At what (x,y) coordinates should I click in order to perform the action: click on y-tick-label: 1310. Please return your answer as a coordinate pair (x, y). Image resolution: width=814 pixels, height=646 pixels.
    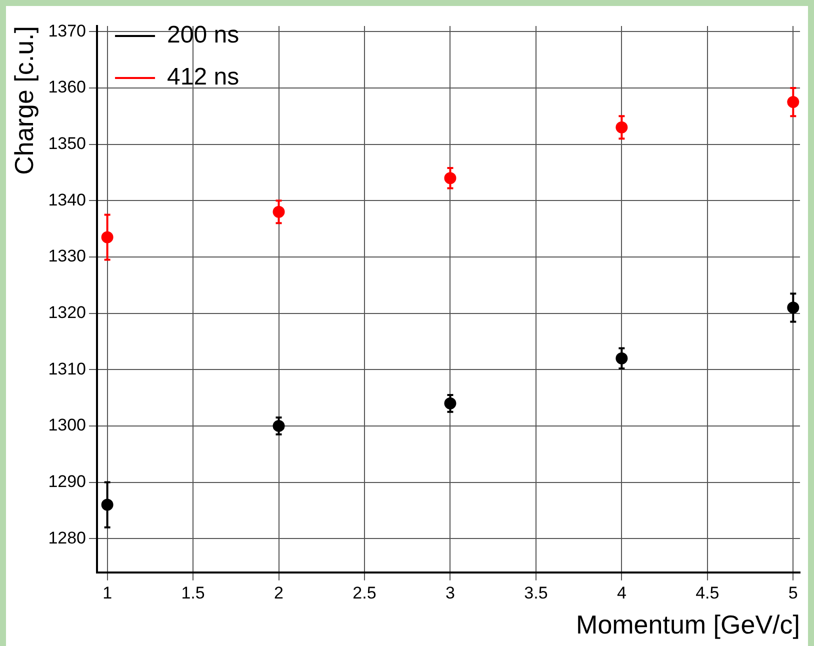
    Looking at the image, I should click on (67, 368).